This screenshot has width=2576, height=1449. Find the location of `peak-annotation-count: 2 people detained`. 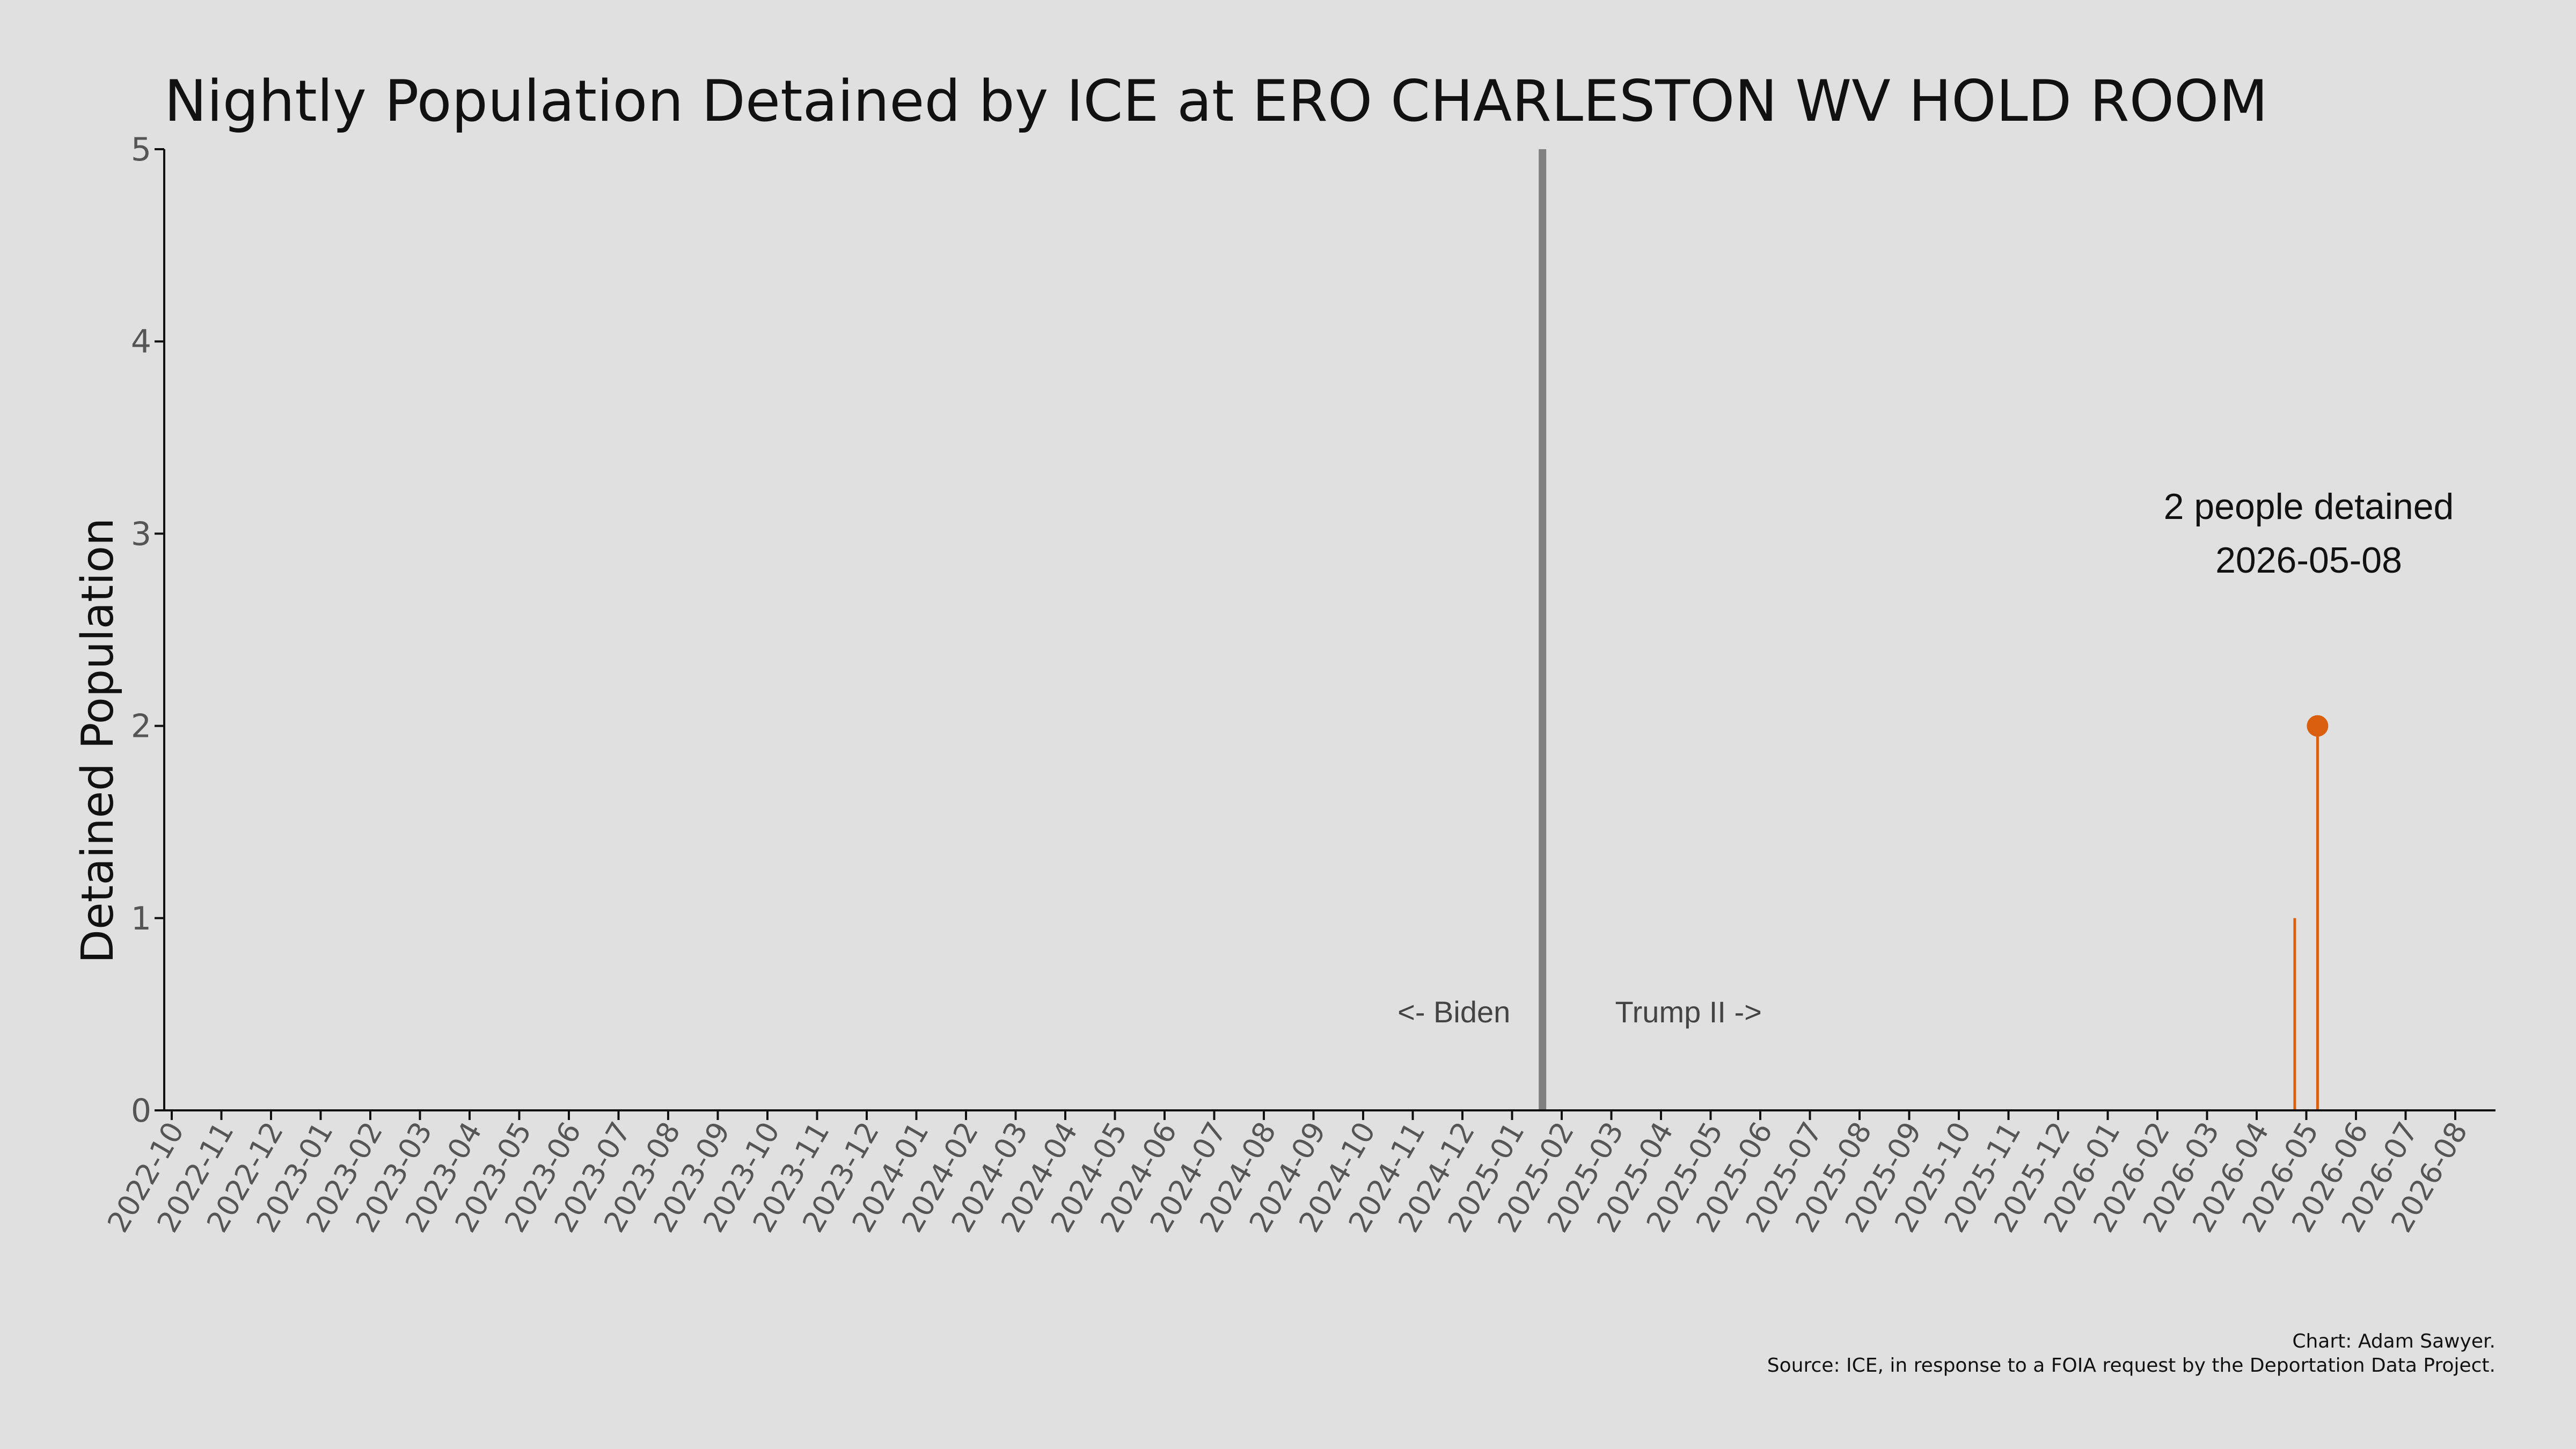

peak-annotation-count: 2 people detained is located at coordinates (2309, 506).